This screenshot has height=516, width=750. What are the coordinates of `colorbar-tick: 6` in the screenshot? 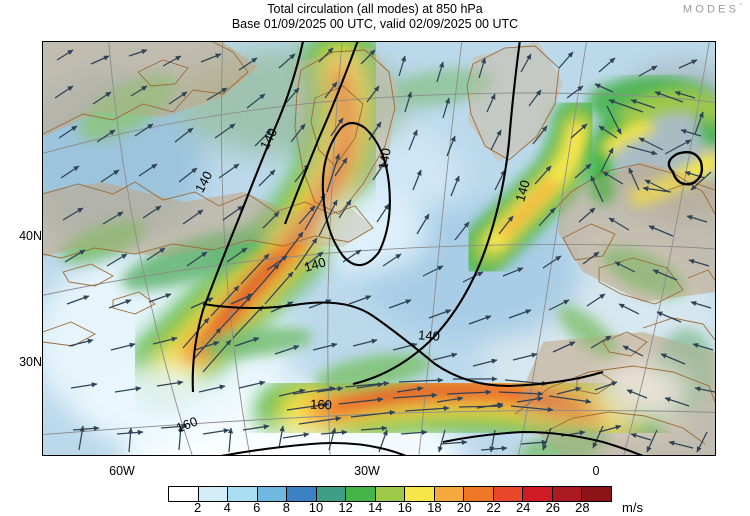 It's located at (257, 507).